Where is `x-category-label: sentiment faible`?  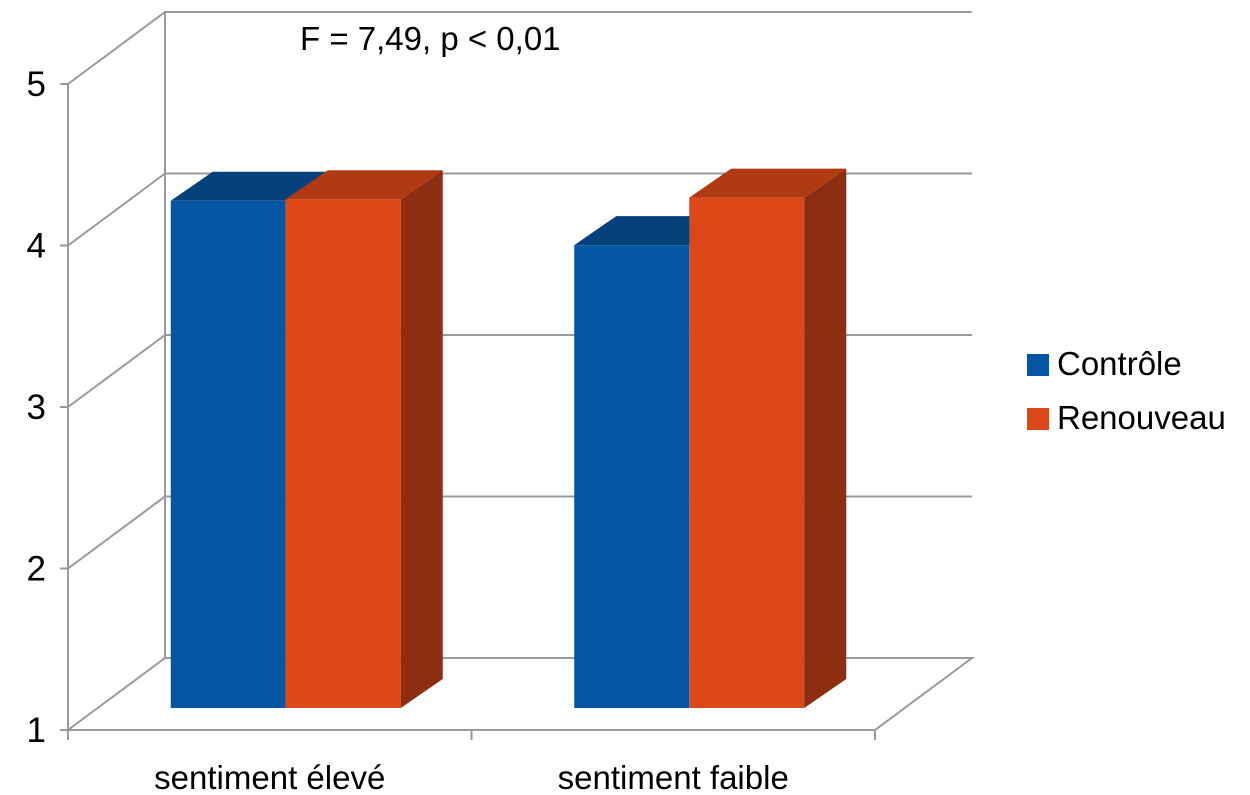
x-category-label: sentiment faible is located at coordinates (673, 777).